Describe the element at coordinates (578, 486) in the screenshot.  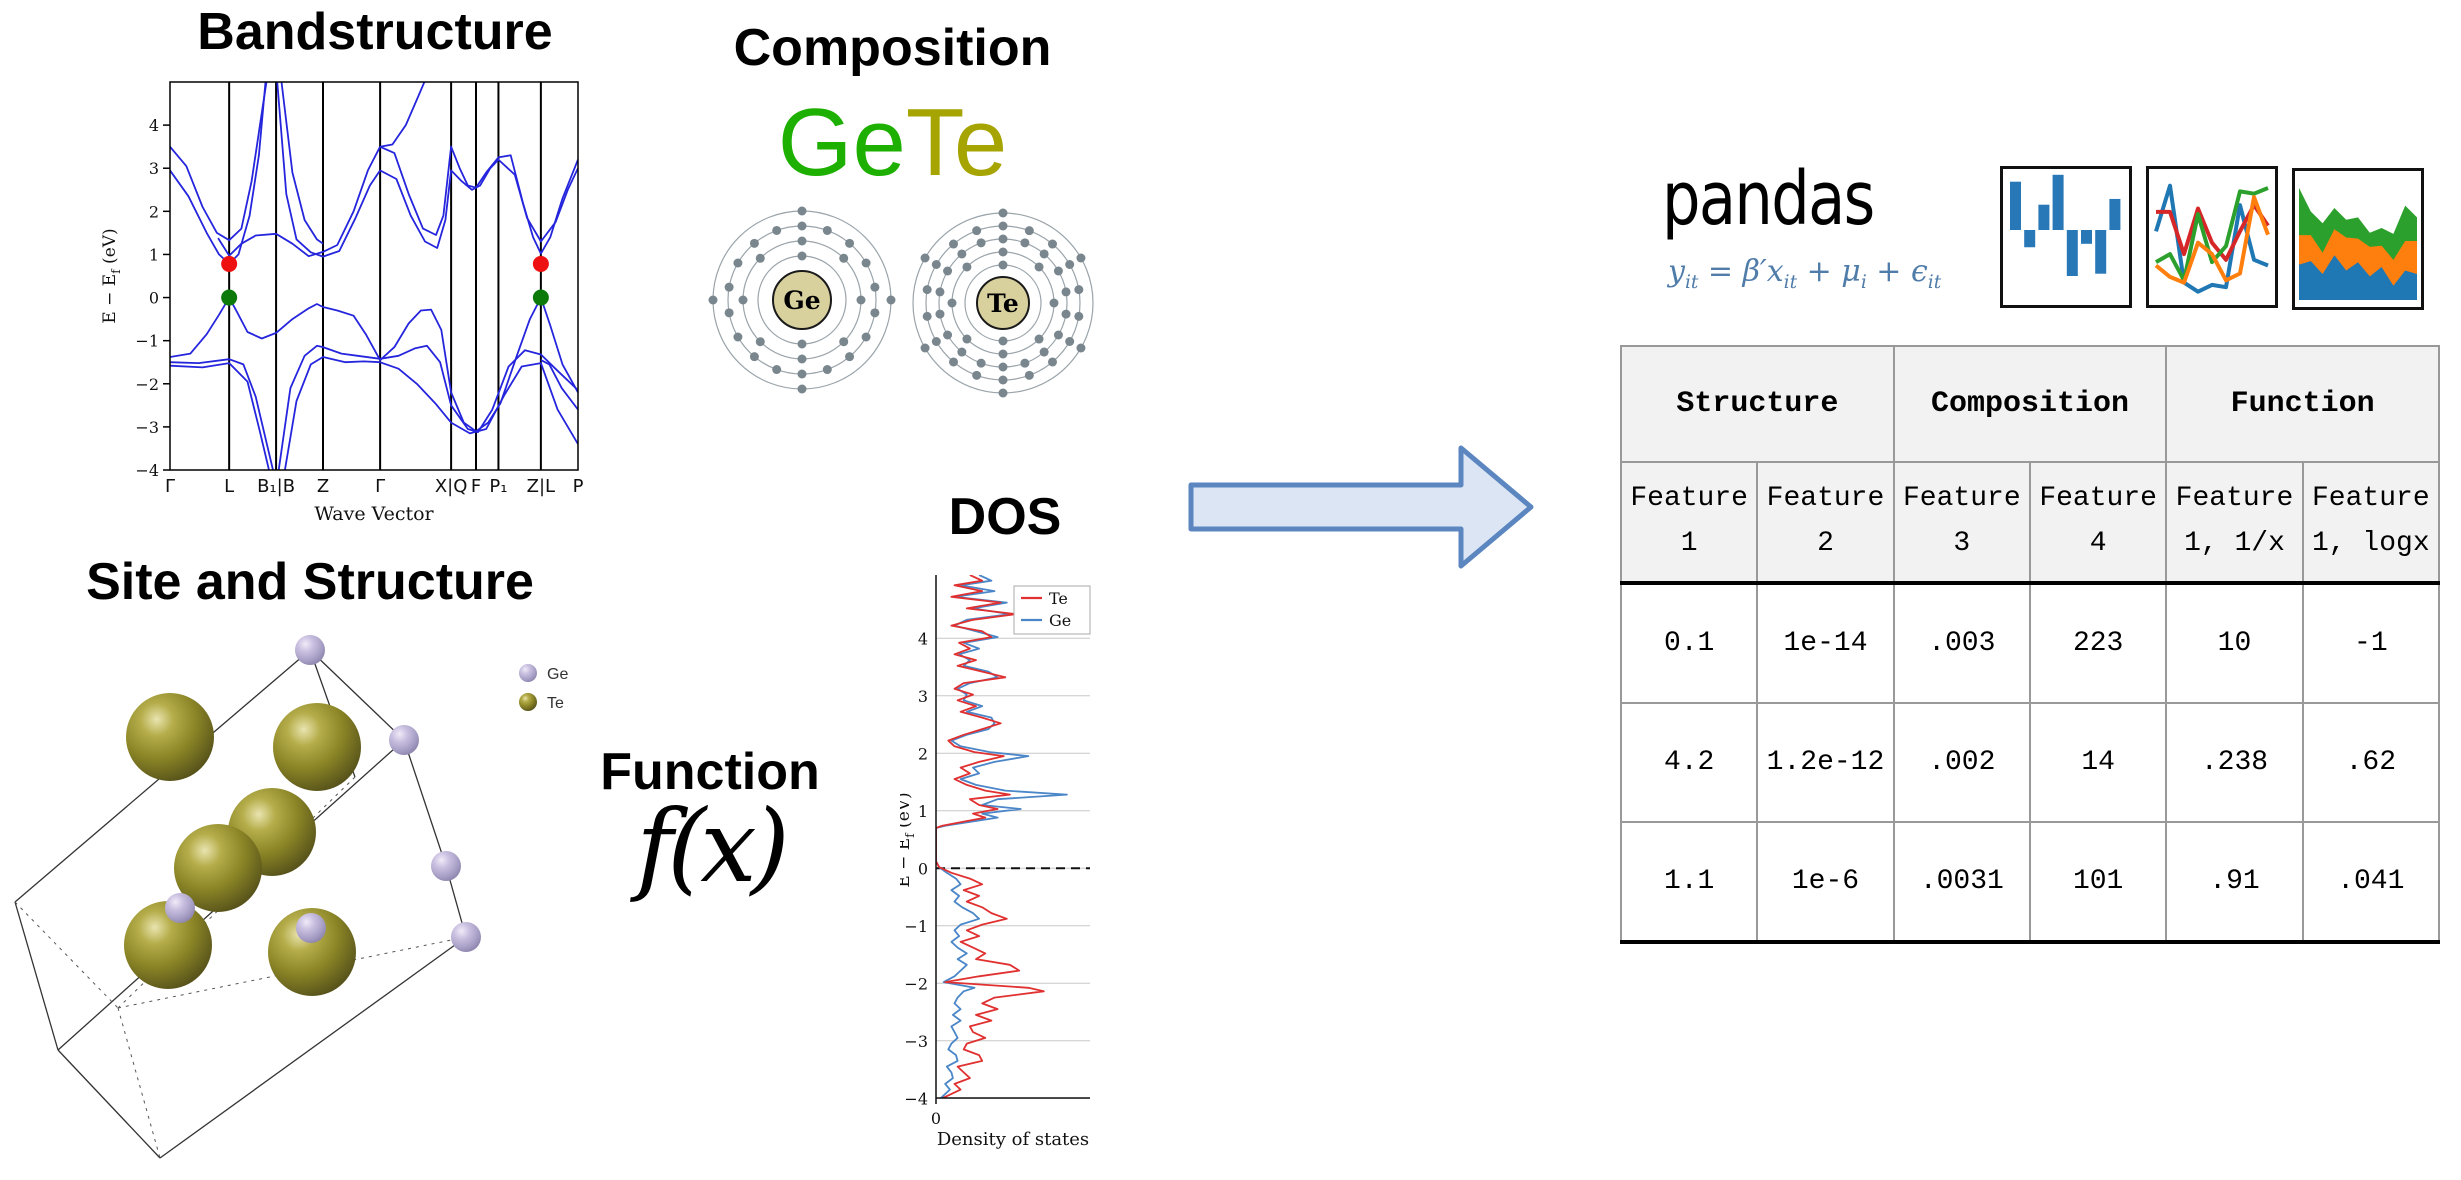
I see `band-xtick-label: P` at that location.